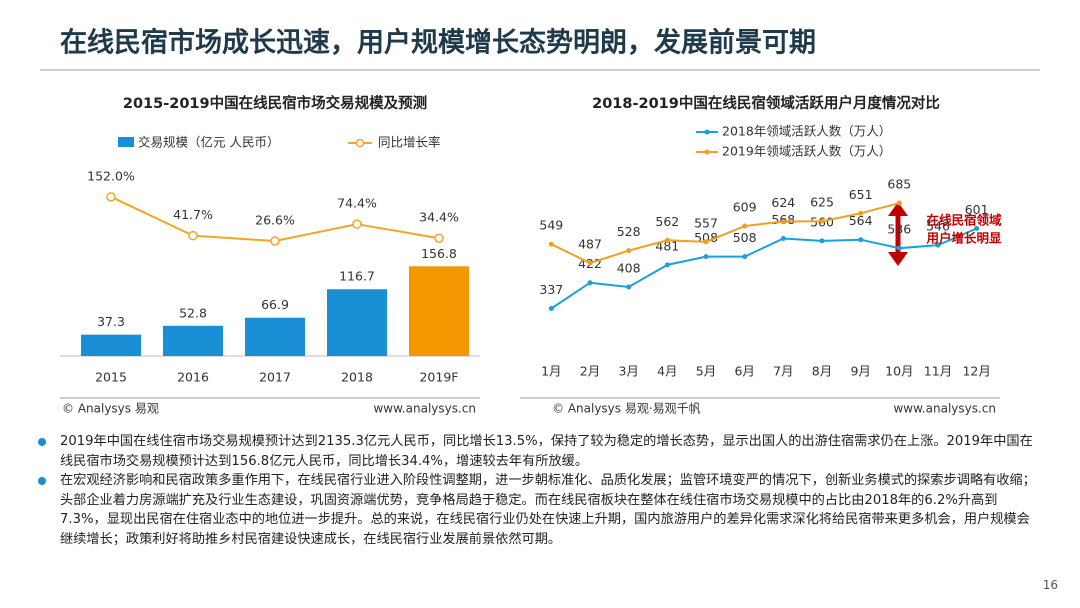 This screenshot has height=608, width=1080. What do you see at coordinates (806, 131) in the screenshot?
I see `legend-label: 2018年领域活跃人数（万人）` at bounding box center [806, 131].